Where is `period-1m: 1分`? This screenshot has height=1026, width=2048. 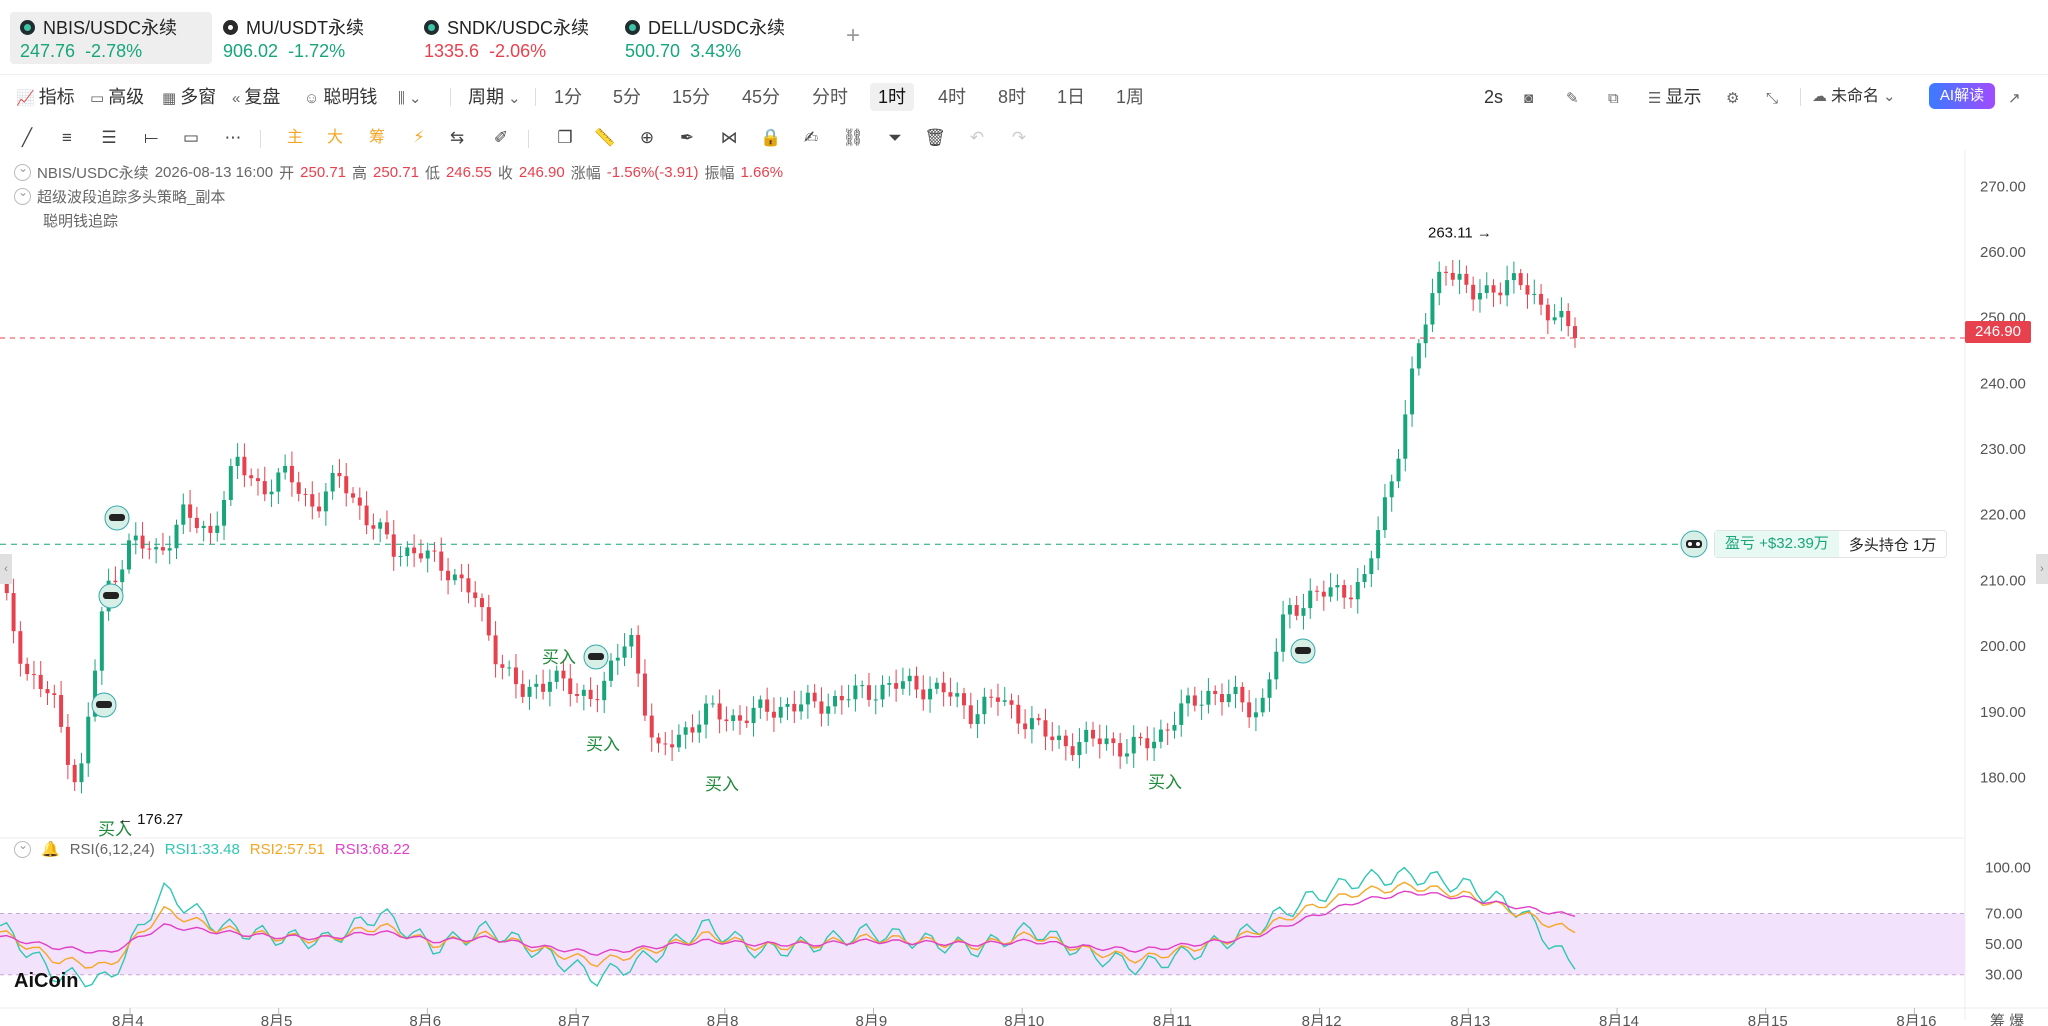 period-1m: 1分 is located at coordinates (568, 97).